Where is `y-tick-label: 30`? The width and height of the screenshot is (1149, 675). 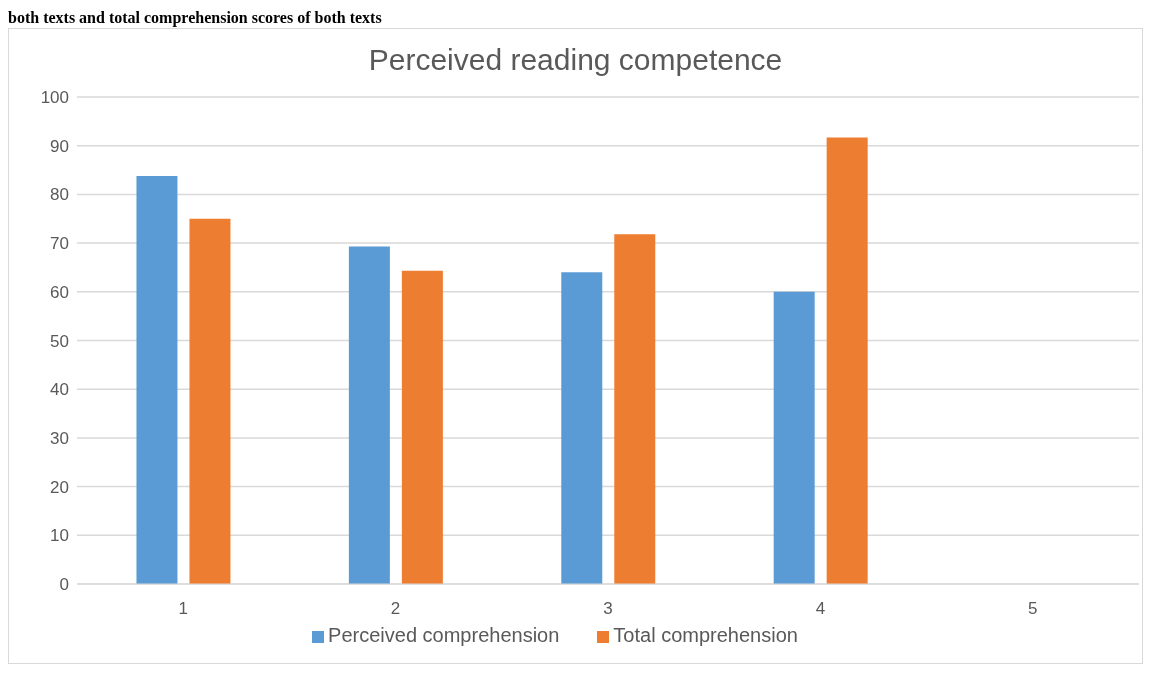 y-tick-label: 30 is located at coordinates (59, 438).